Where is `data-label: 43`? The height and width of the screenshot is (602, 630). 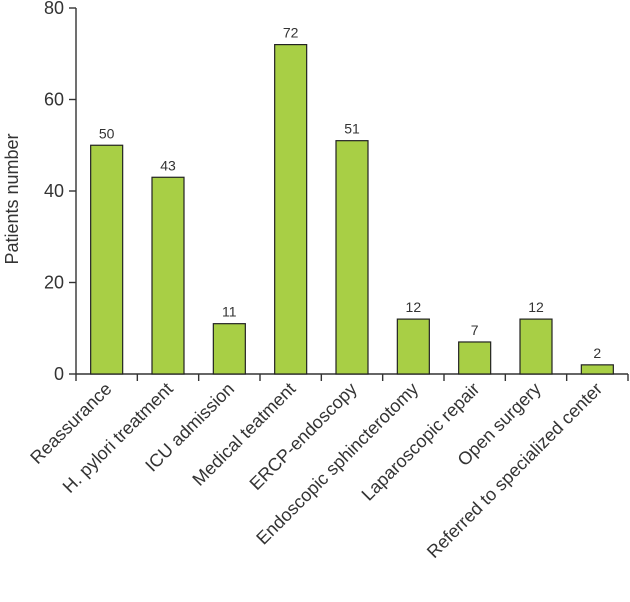 data-label: 43 is located at coordinates (168, 165).